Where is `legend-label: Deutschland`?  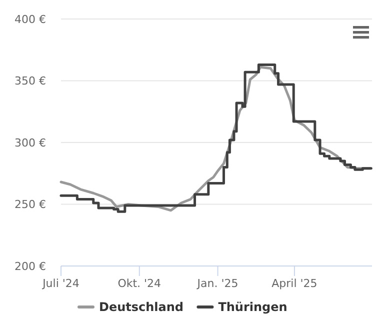 legend-label: Deutschland is located at coordinates (141, 307).